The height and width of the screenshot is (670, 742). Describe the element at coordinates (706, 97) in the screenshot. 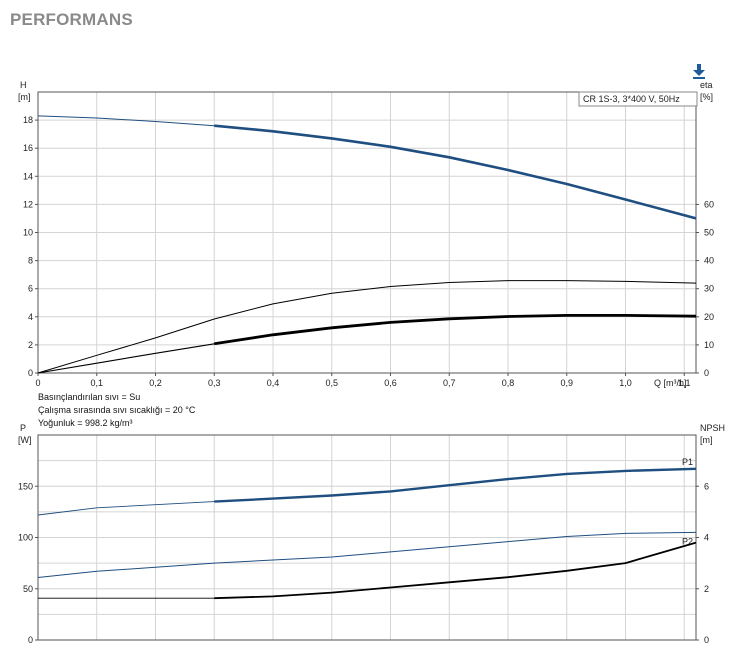

I see `y-right-axis-unit: [%]` at that location.